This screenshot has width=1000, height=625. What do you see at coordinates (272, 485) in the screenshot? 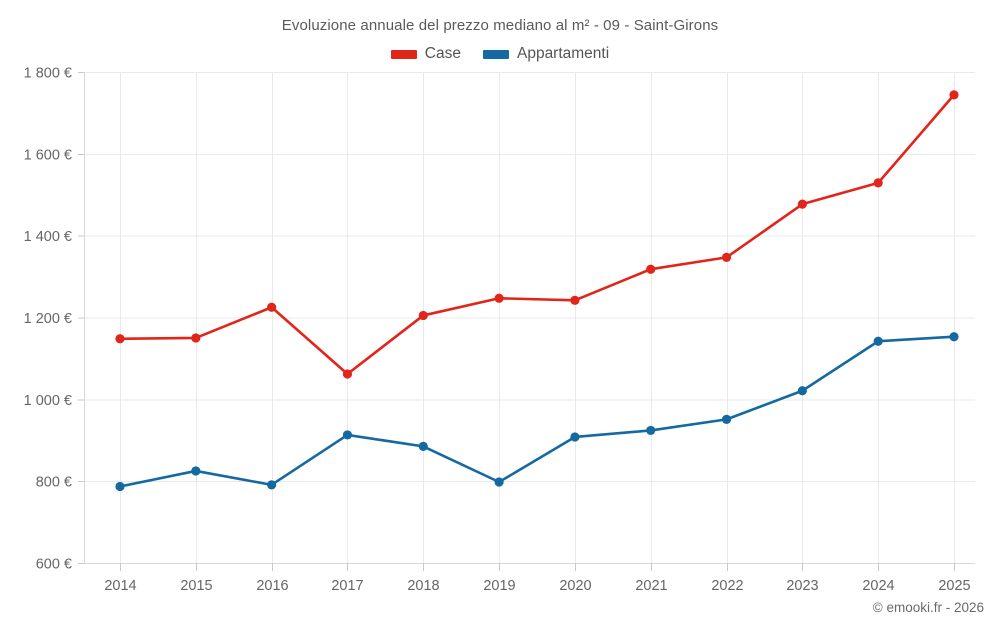
I see `data-point-appartamenti-2016` at bounding box center [272, 485].